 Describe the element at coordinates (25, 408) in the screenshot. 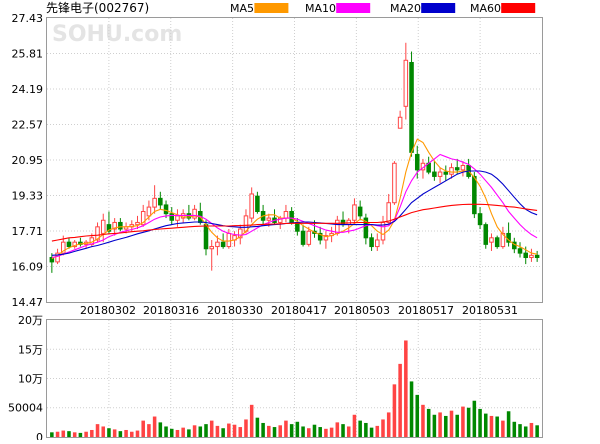

I see `volume-tick-label: 50004` at that location.